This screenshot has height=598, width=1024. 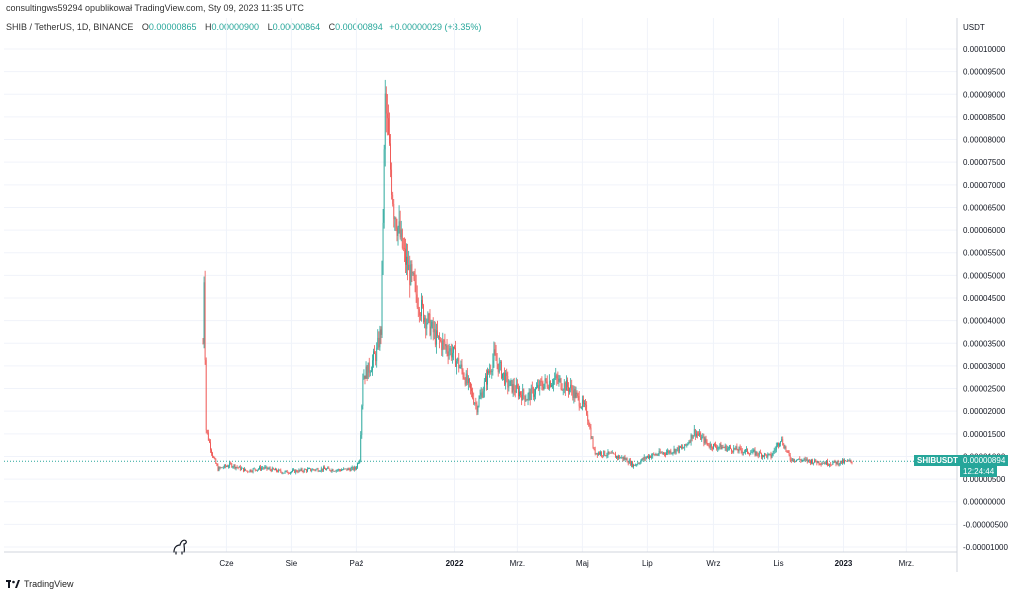 What do you see at coordinates (713, 563) in the screenshot?
I see `x-tick-label: Wrz` at bounding box center [713, 563].